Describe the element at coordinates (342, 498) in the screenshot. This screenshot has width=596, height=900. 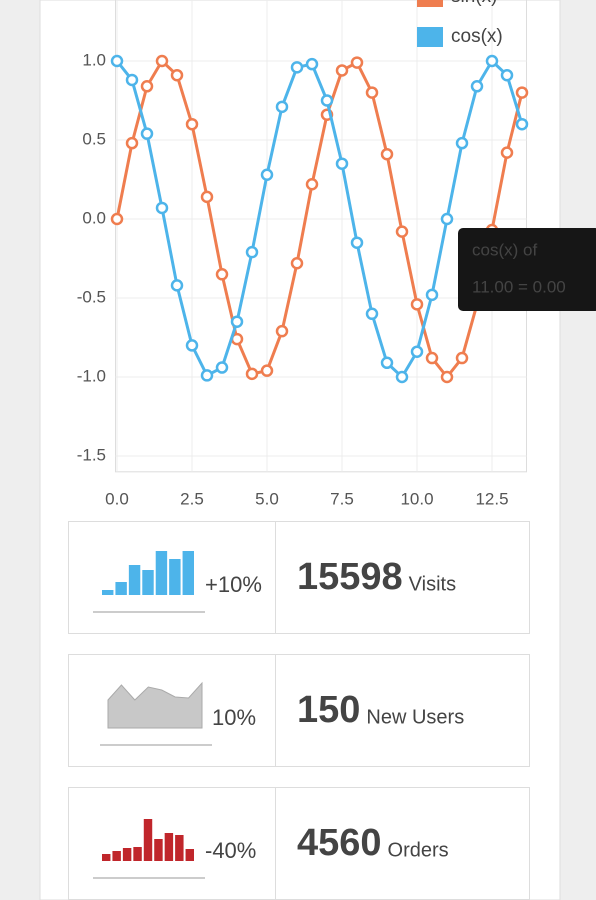
I see `x-tick-label: 7.5` at that location.